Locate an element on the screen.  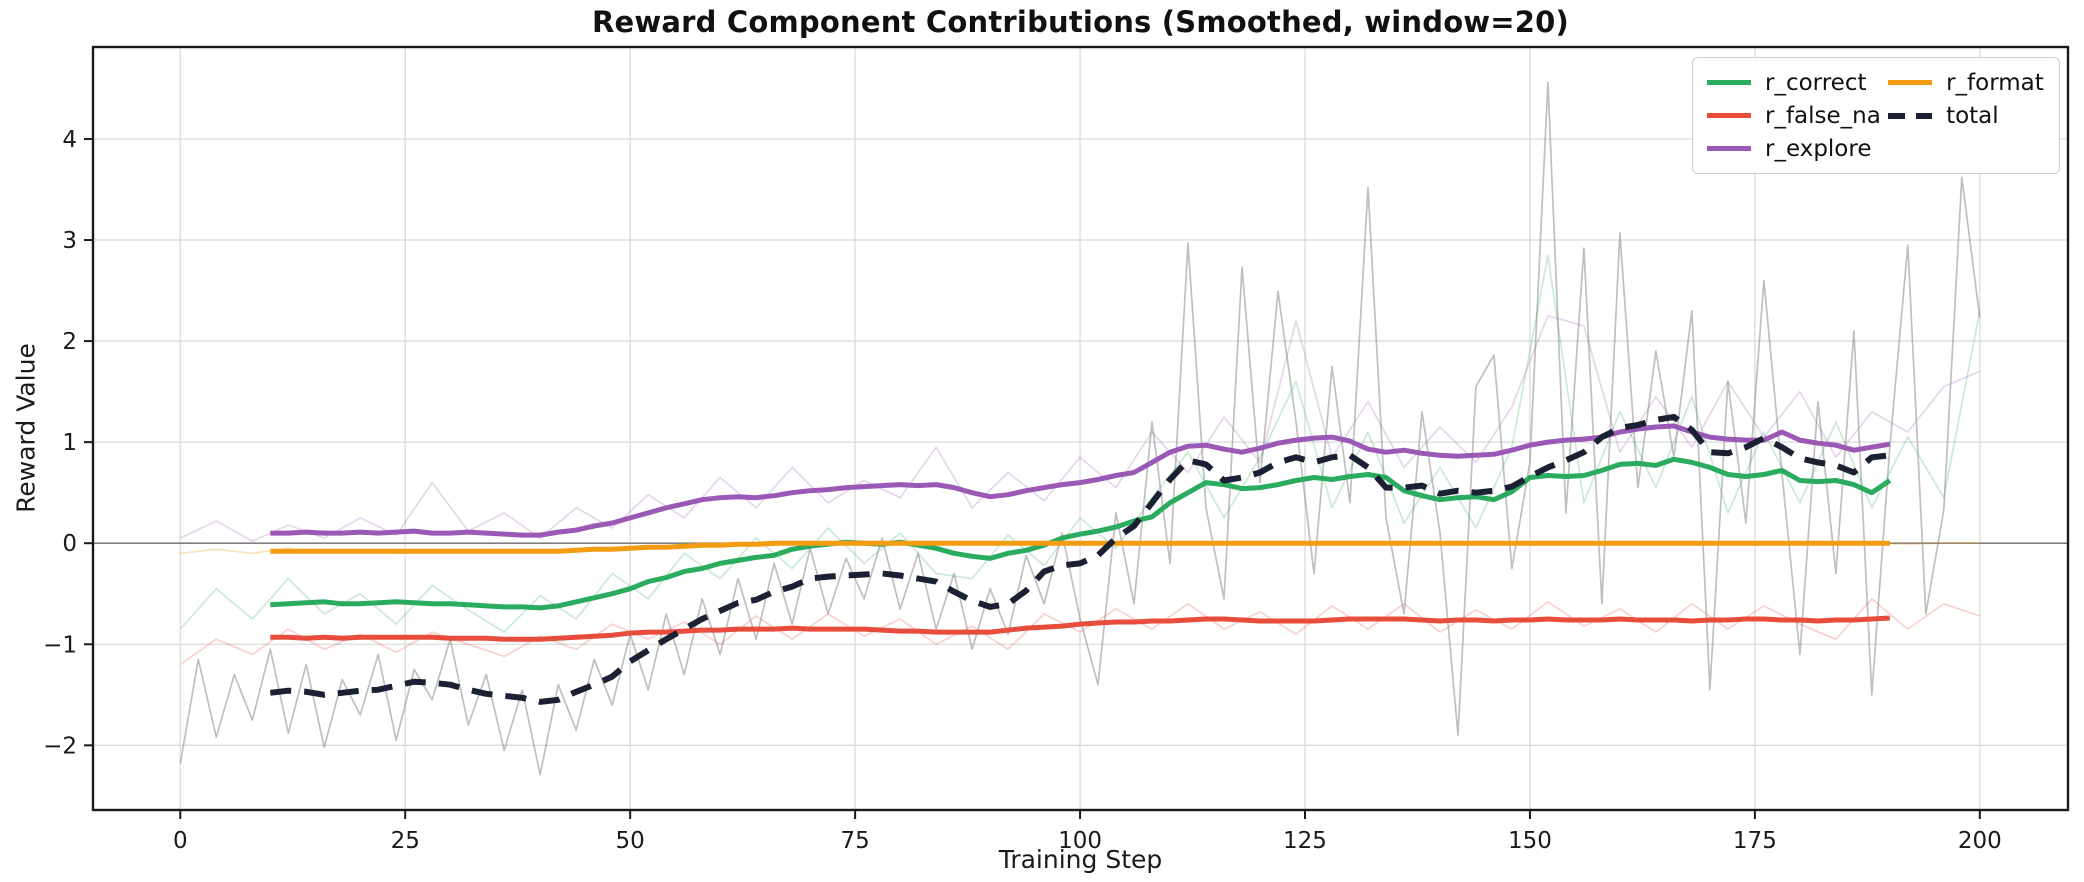
legend-label-r-format: r_format is located at coordinates (1995, 82).